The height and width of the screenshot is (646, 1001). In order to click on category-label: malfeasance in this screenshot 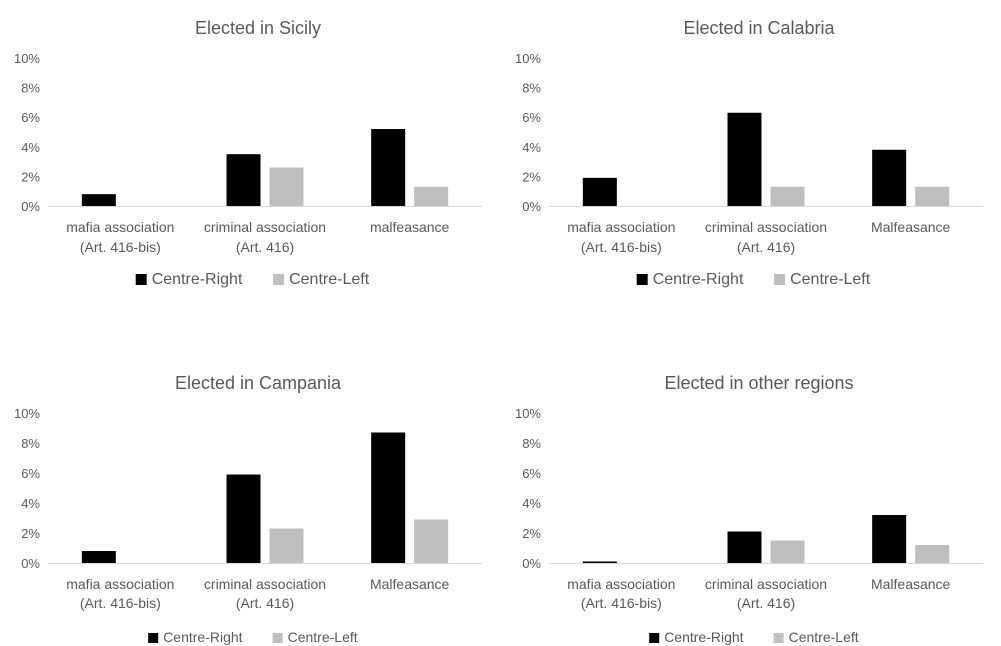, I will do `click(410, 227)`.